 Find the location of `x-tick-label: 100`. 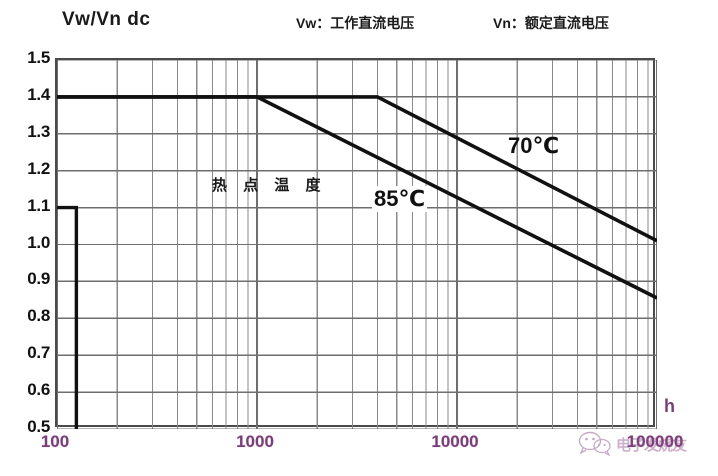

x-tick-label: 100 is located at coordinates (55, 441).